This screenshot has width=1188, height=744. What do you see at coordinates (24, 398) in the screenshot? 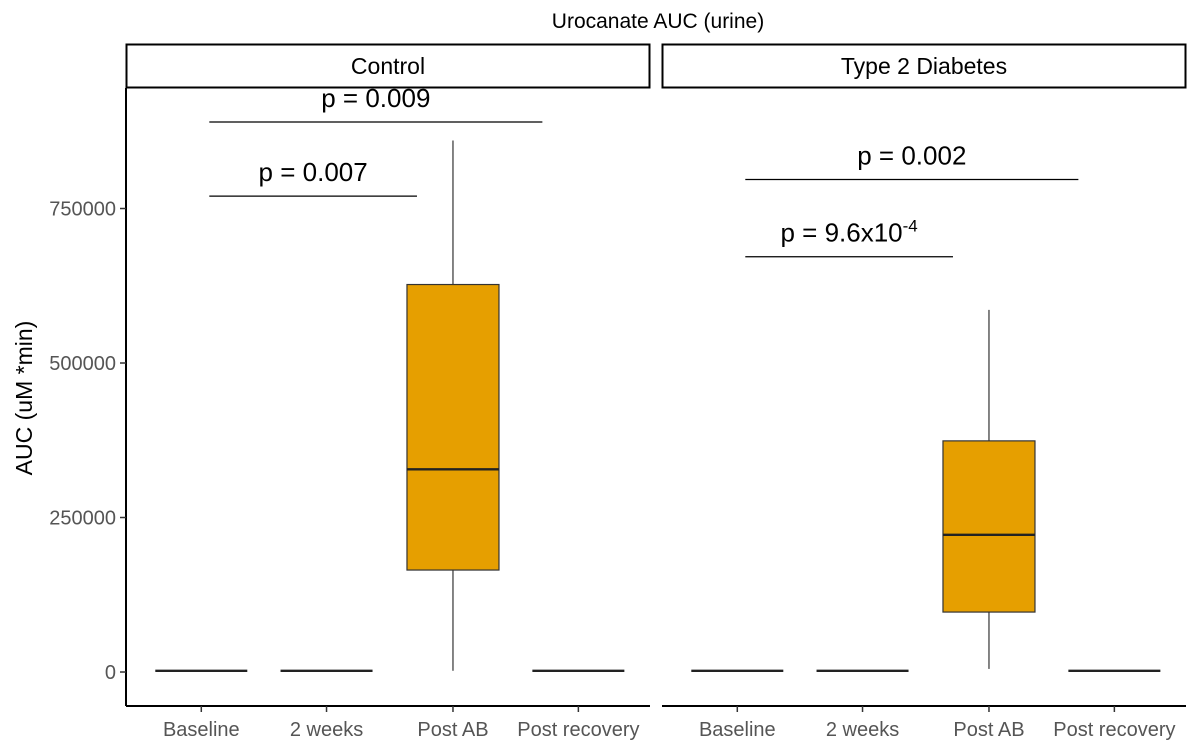
I see `y-axis-label: AUC (uM *min)` at bounding box center [24, 398].